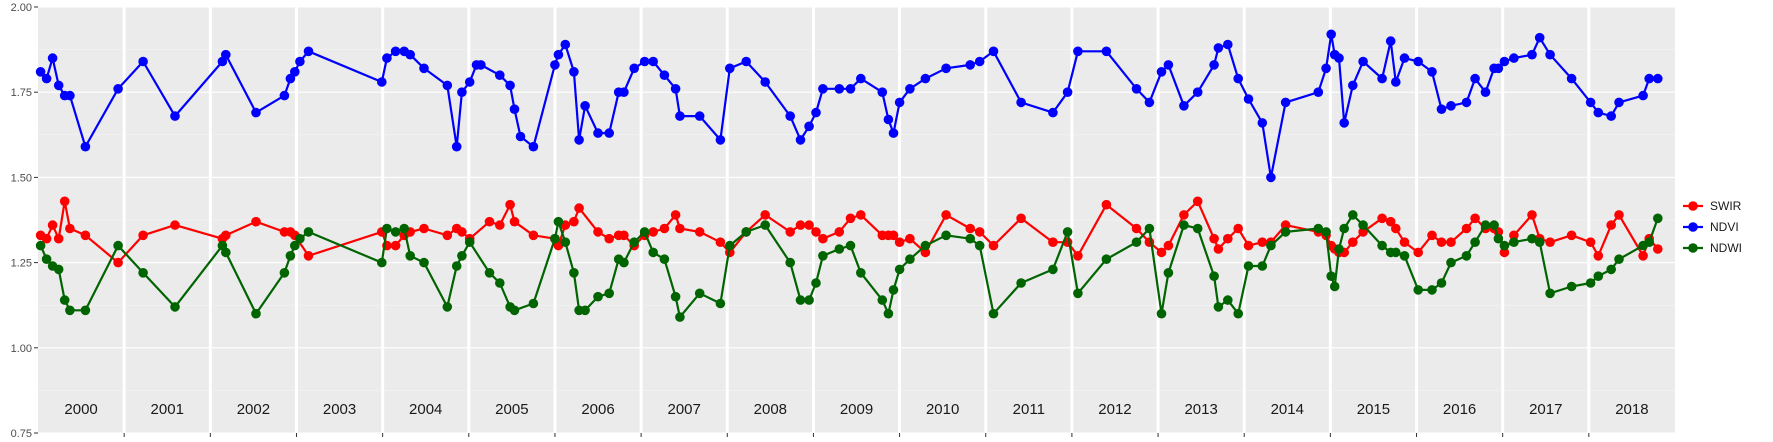 Image resolution: width=1773 pixels, height=442 pixels. What do you see at coordinates (1114, 409) in the screenshot?
I see `year-label: 2012` at bounding box center [1114, 409].